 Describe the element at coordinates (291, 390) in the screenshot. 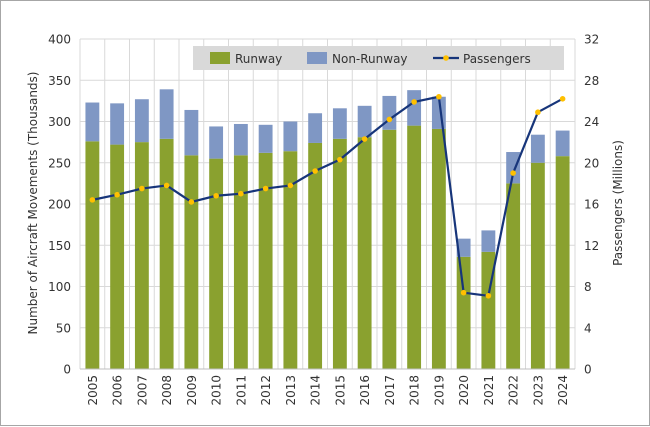

I see `x-tick-label: 2013` at that location.